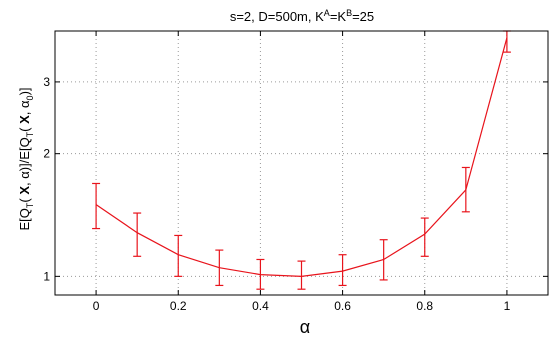 The width and height of the screenshot is (550, 337). Describe the element at coordinates (46, 82) in the screenshot. I see `y-tick-label: 3` at that location.